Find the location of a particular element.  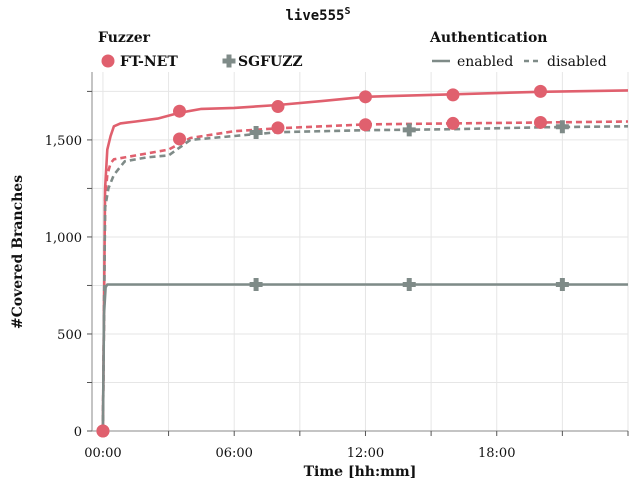

legend-enabled-label: enabled is located at coordinates (485, 62).